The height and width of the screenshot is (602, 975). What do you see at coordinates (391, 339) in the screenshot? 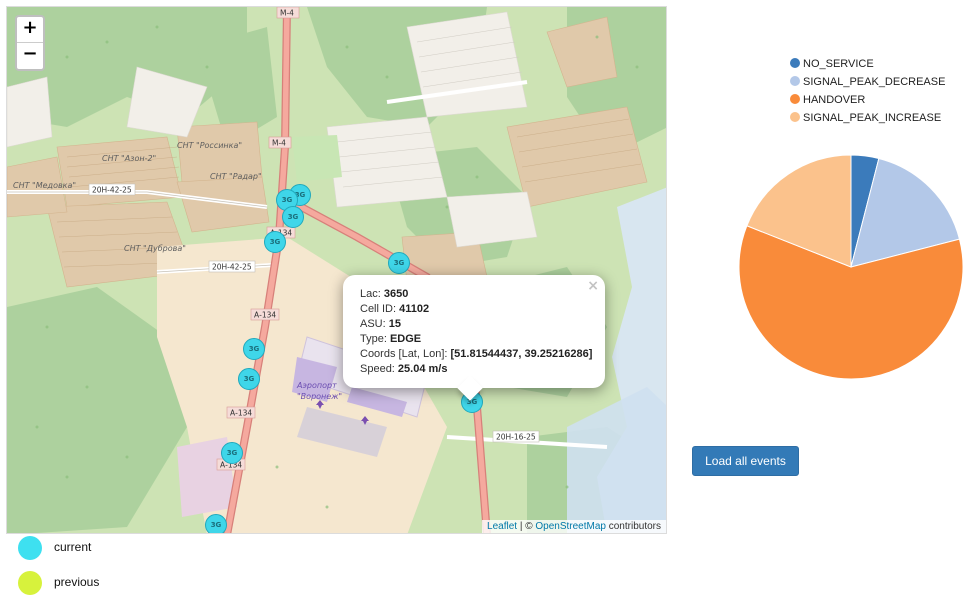
I see `popup-type: Type: EDGE` at bounding box center [391, 339].